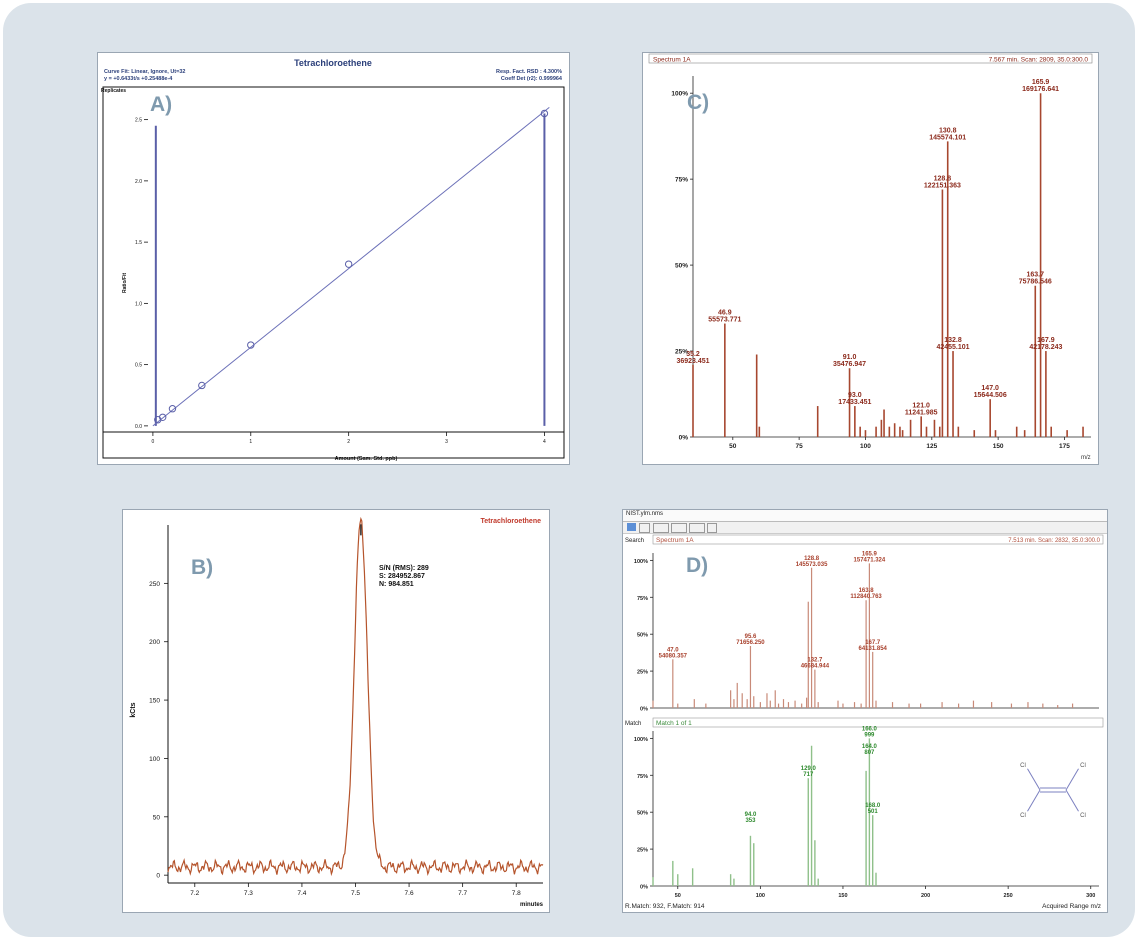 The width and height of the screenshot is (1138, 940). What do you see at coordinates (750, 821) in the screenshot?
I see `peak-label-intensity: 353` at bounding box center [750, 821].